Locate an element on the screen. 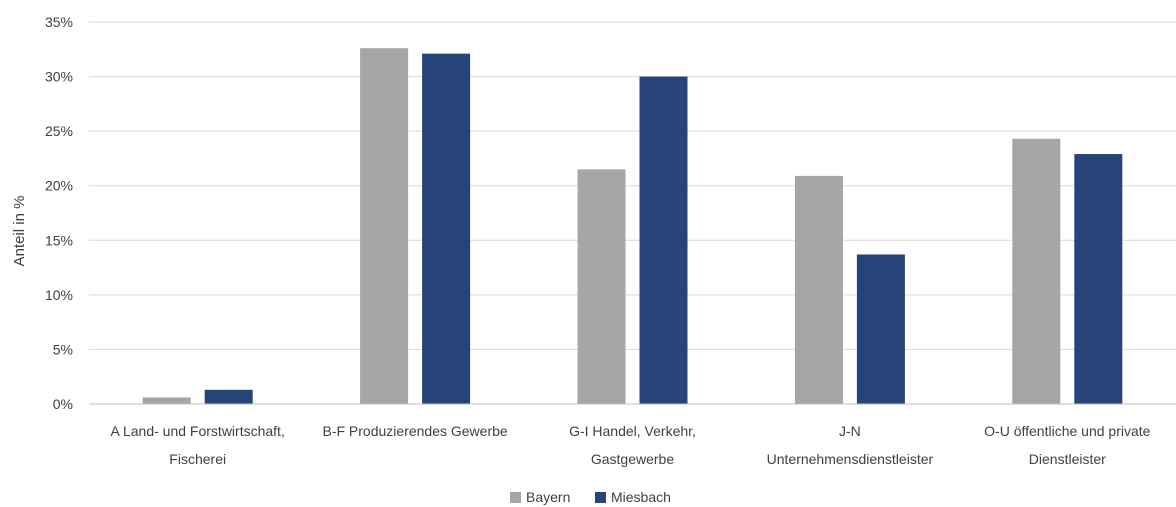  category-label: J-N is located at coordinates (850, 431).